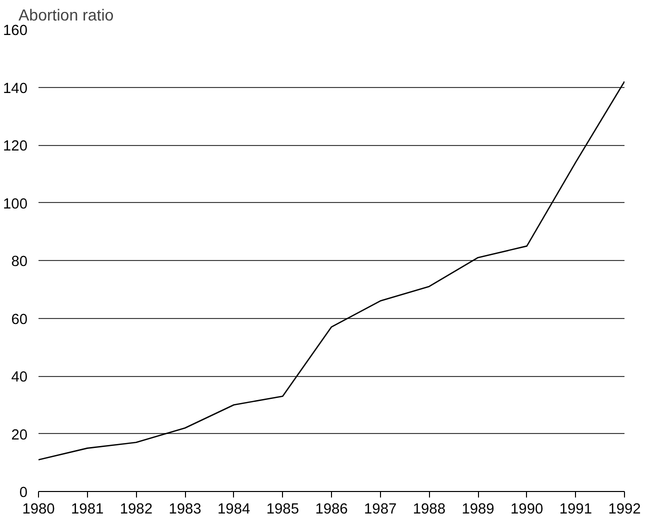 The image size is (652, 516). What do you see at coordinates (15, 204) in the screenshot?
I see `y-tick-label: 100` at bounding box center [15, 204].